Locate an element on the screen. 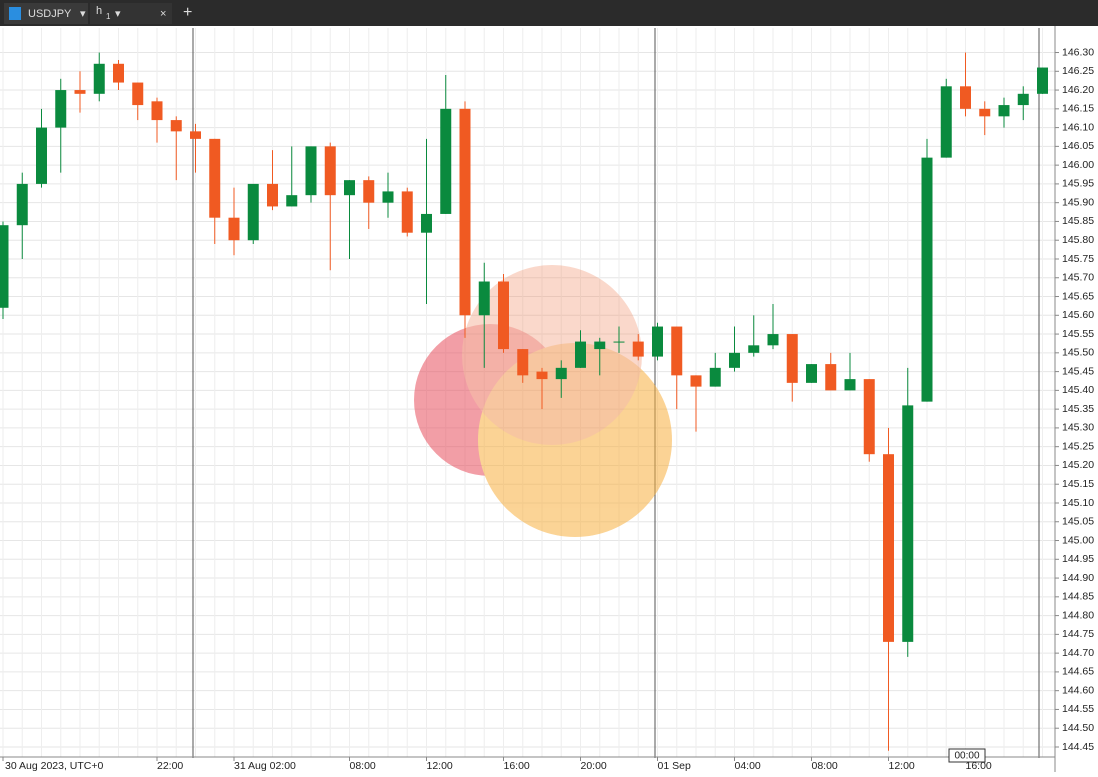 Image resolution: width=1098 pixels, height=777 pixels. y-tick-label: 145.50 is located at coordinates (1078, 353).